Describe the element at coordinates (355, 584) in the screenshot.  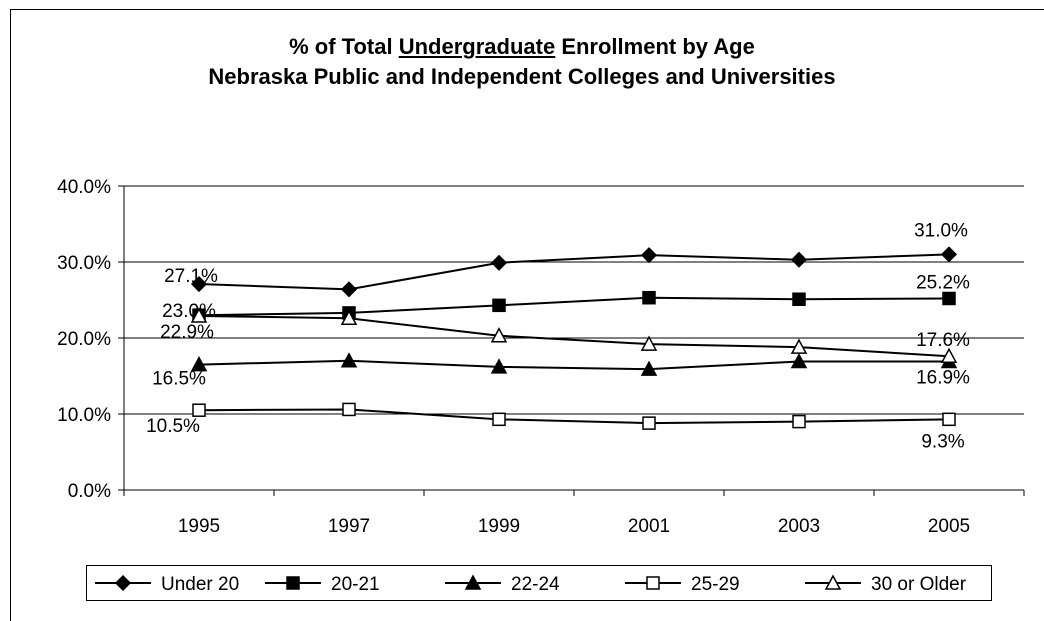
I see `legend-label: 20-21` at that location.